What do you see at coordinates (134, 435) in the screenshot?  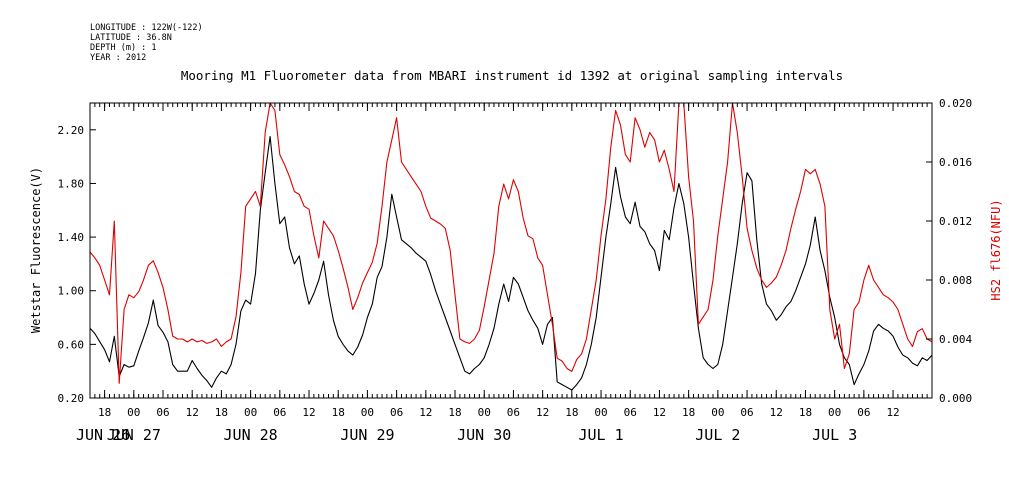 I see `x-day-label: JUN 27` at bounding box center [134, 435].